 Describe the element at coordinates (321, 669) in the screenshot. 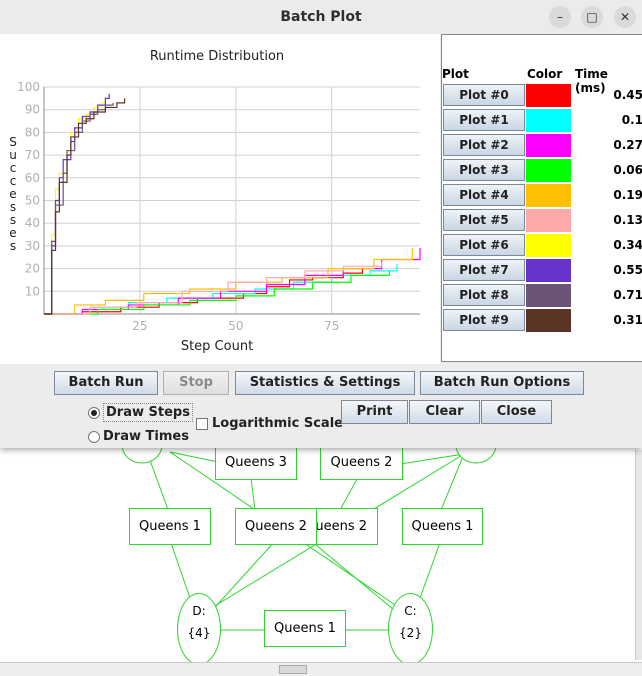

I see `horizontal-scrollbar` at that location.